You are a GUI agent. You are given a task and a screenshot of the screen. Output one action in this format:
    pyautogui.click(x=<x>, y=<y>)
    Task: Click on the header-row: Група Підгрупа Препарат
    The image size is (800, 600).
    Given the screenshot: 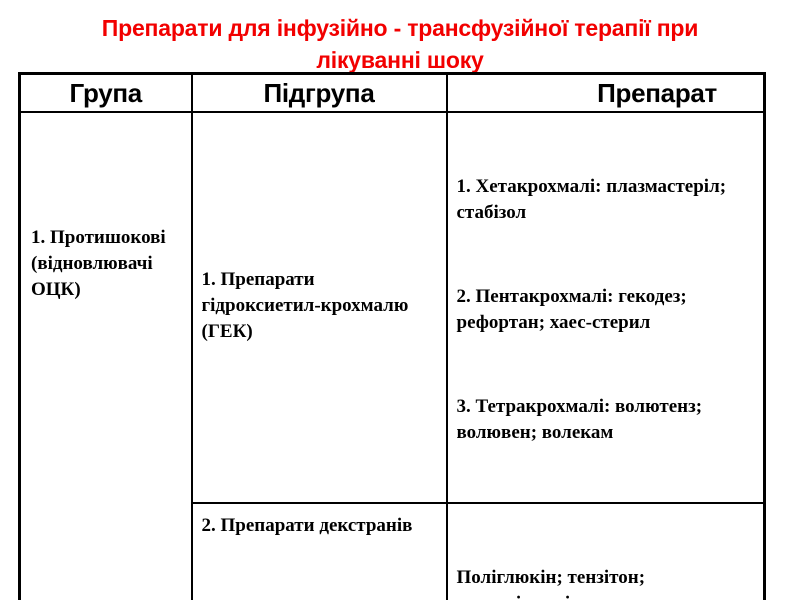 What is the action you would take?
    pyautogui.click(x=392, y=92)
    